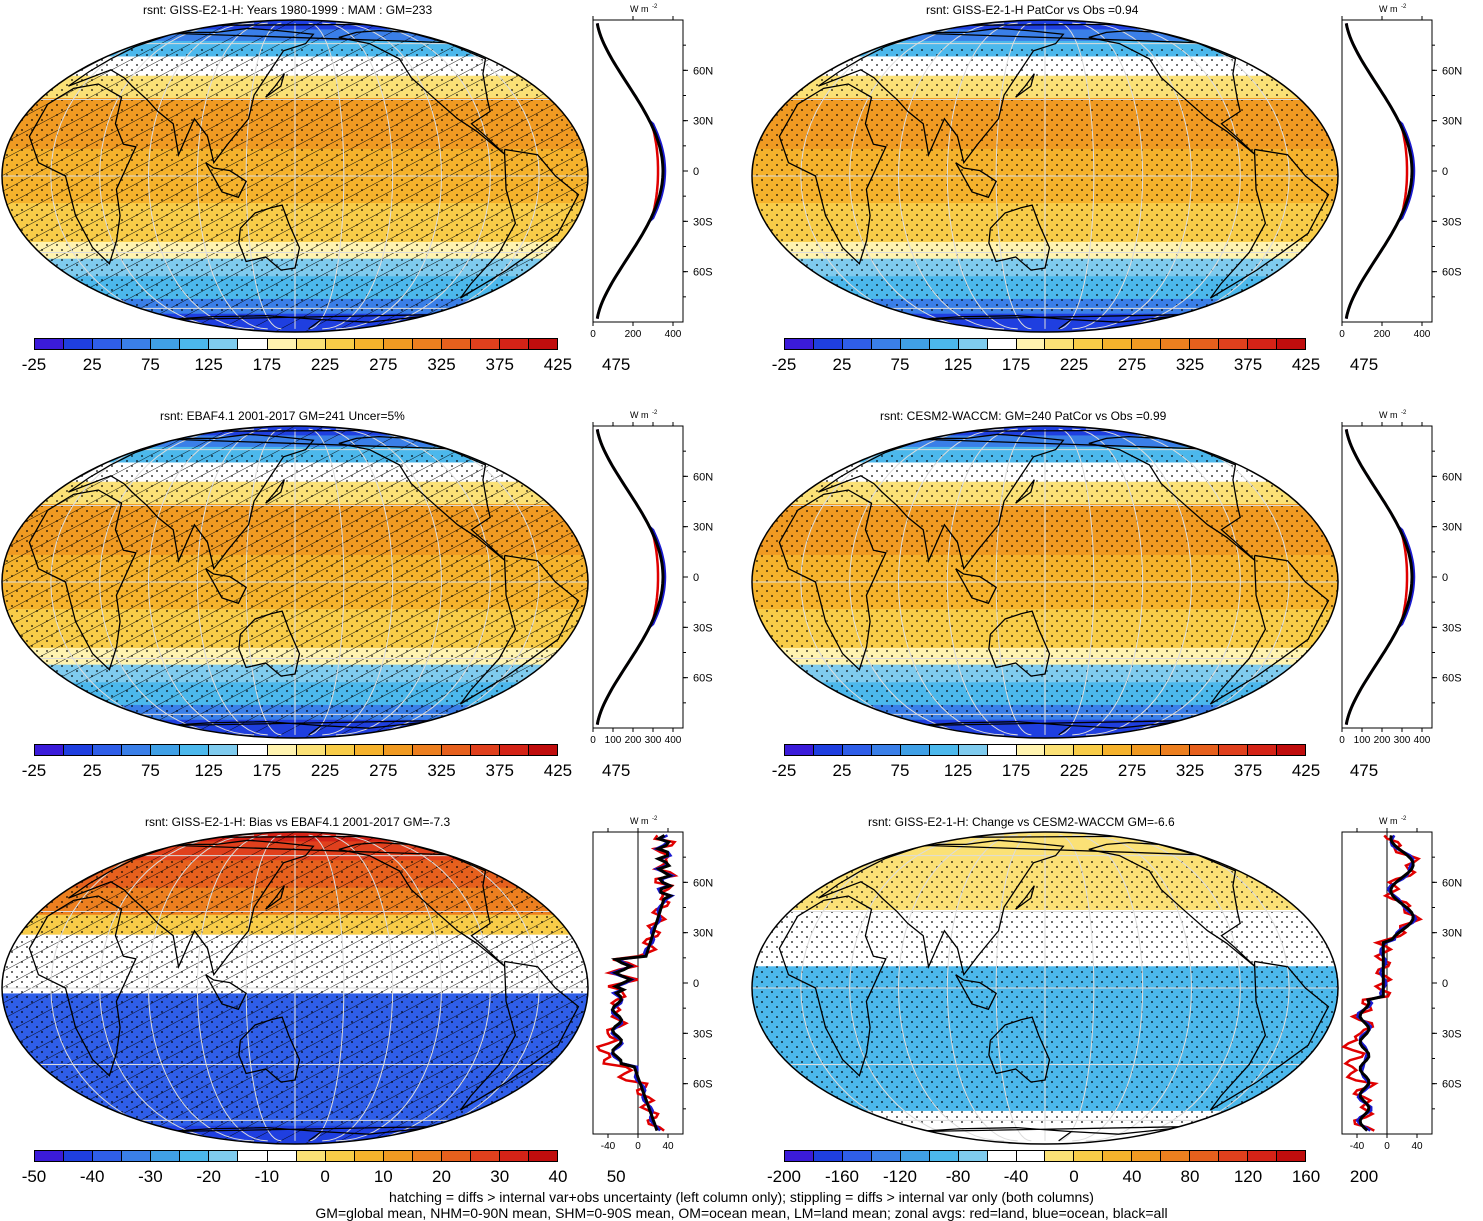  Describe the element at coordinates (1045, 176) in the screenshot. I see `map-field` at that location.